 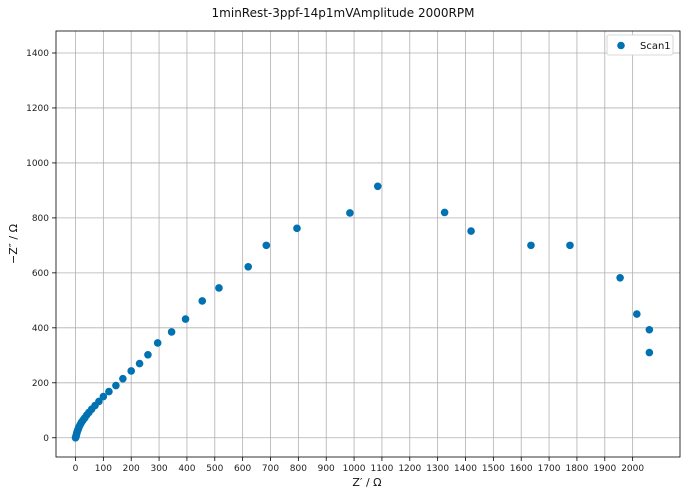 What do you see at coordinates (465, 469) in the screenshot?
I see `x-tick-label: 1400` at bounding box center [465, 469].